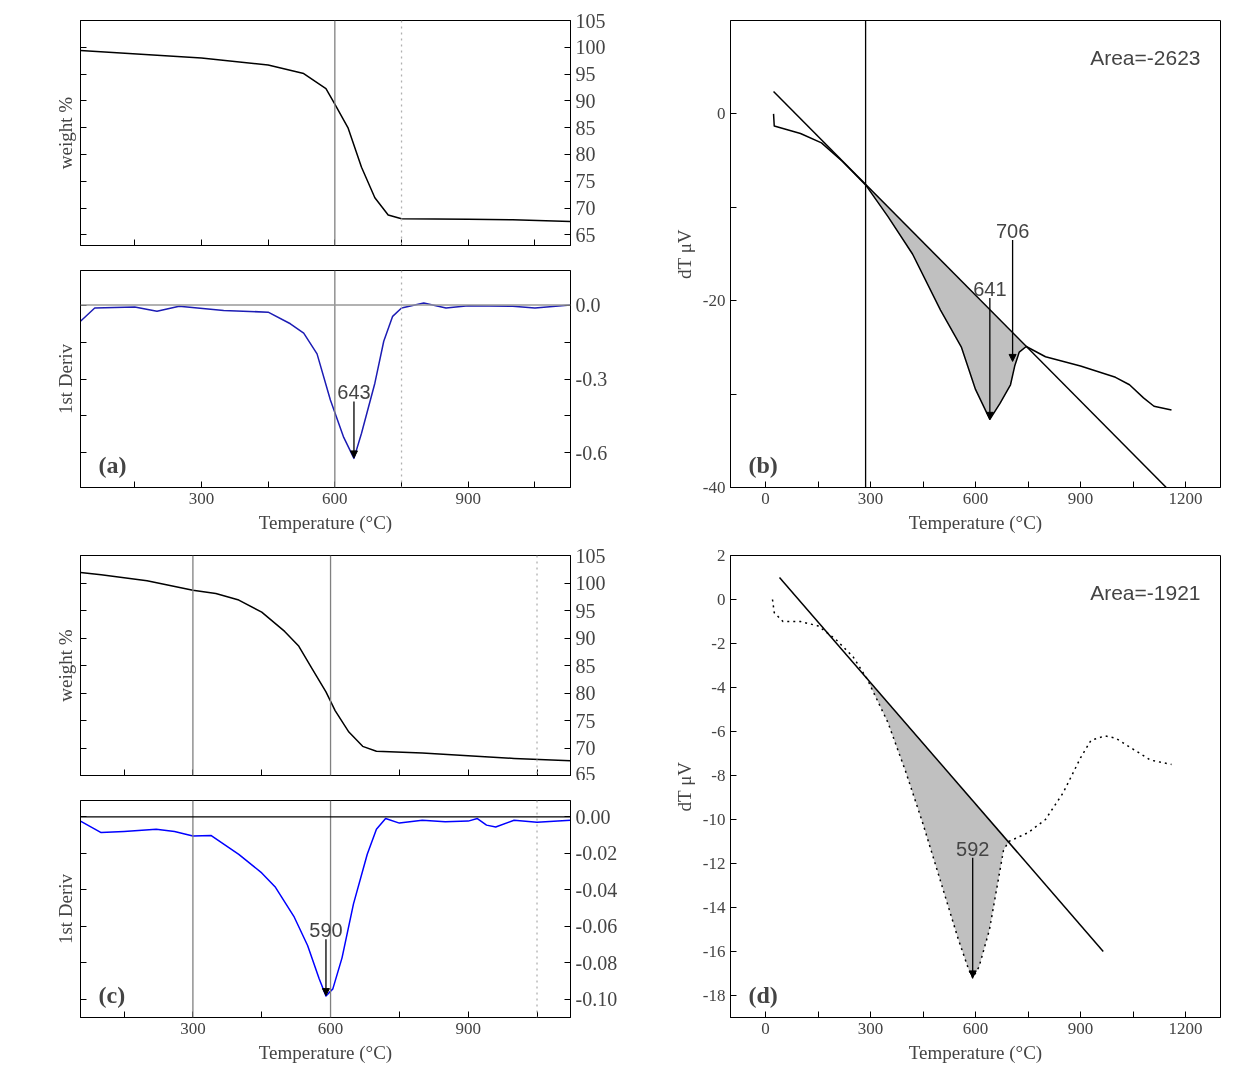 The width and height of the screenshot is (1241, 1069). What do you see at coordinates (596, 853) in the screenshot?
I see `y-tick-label: -0.02` at bounding box center [596, 853].